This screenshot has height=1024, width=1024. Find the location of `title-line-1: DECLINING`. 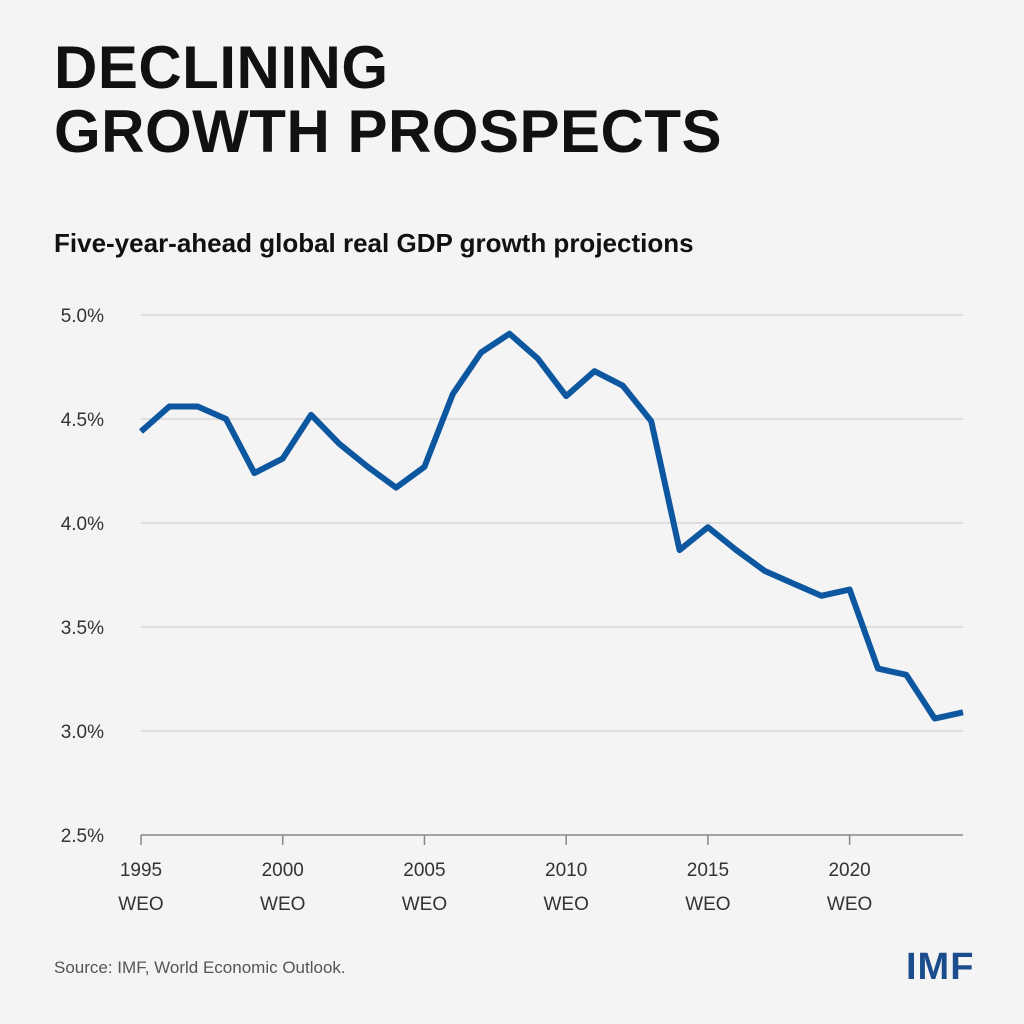

title-line-1: DECLINING is located at coordinates (221, 67).